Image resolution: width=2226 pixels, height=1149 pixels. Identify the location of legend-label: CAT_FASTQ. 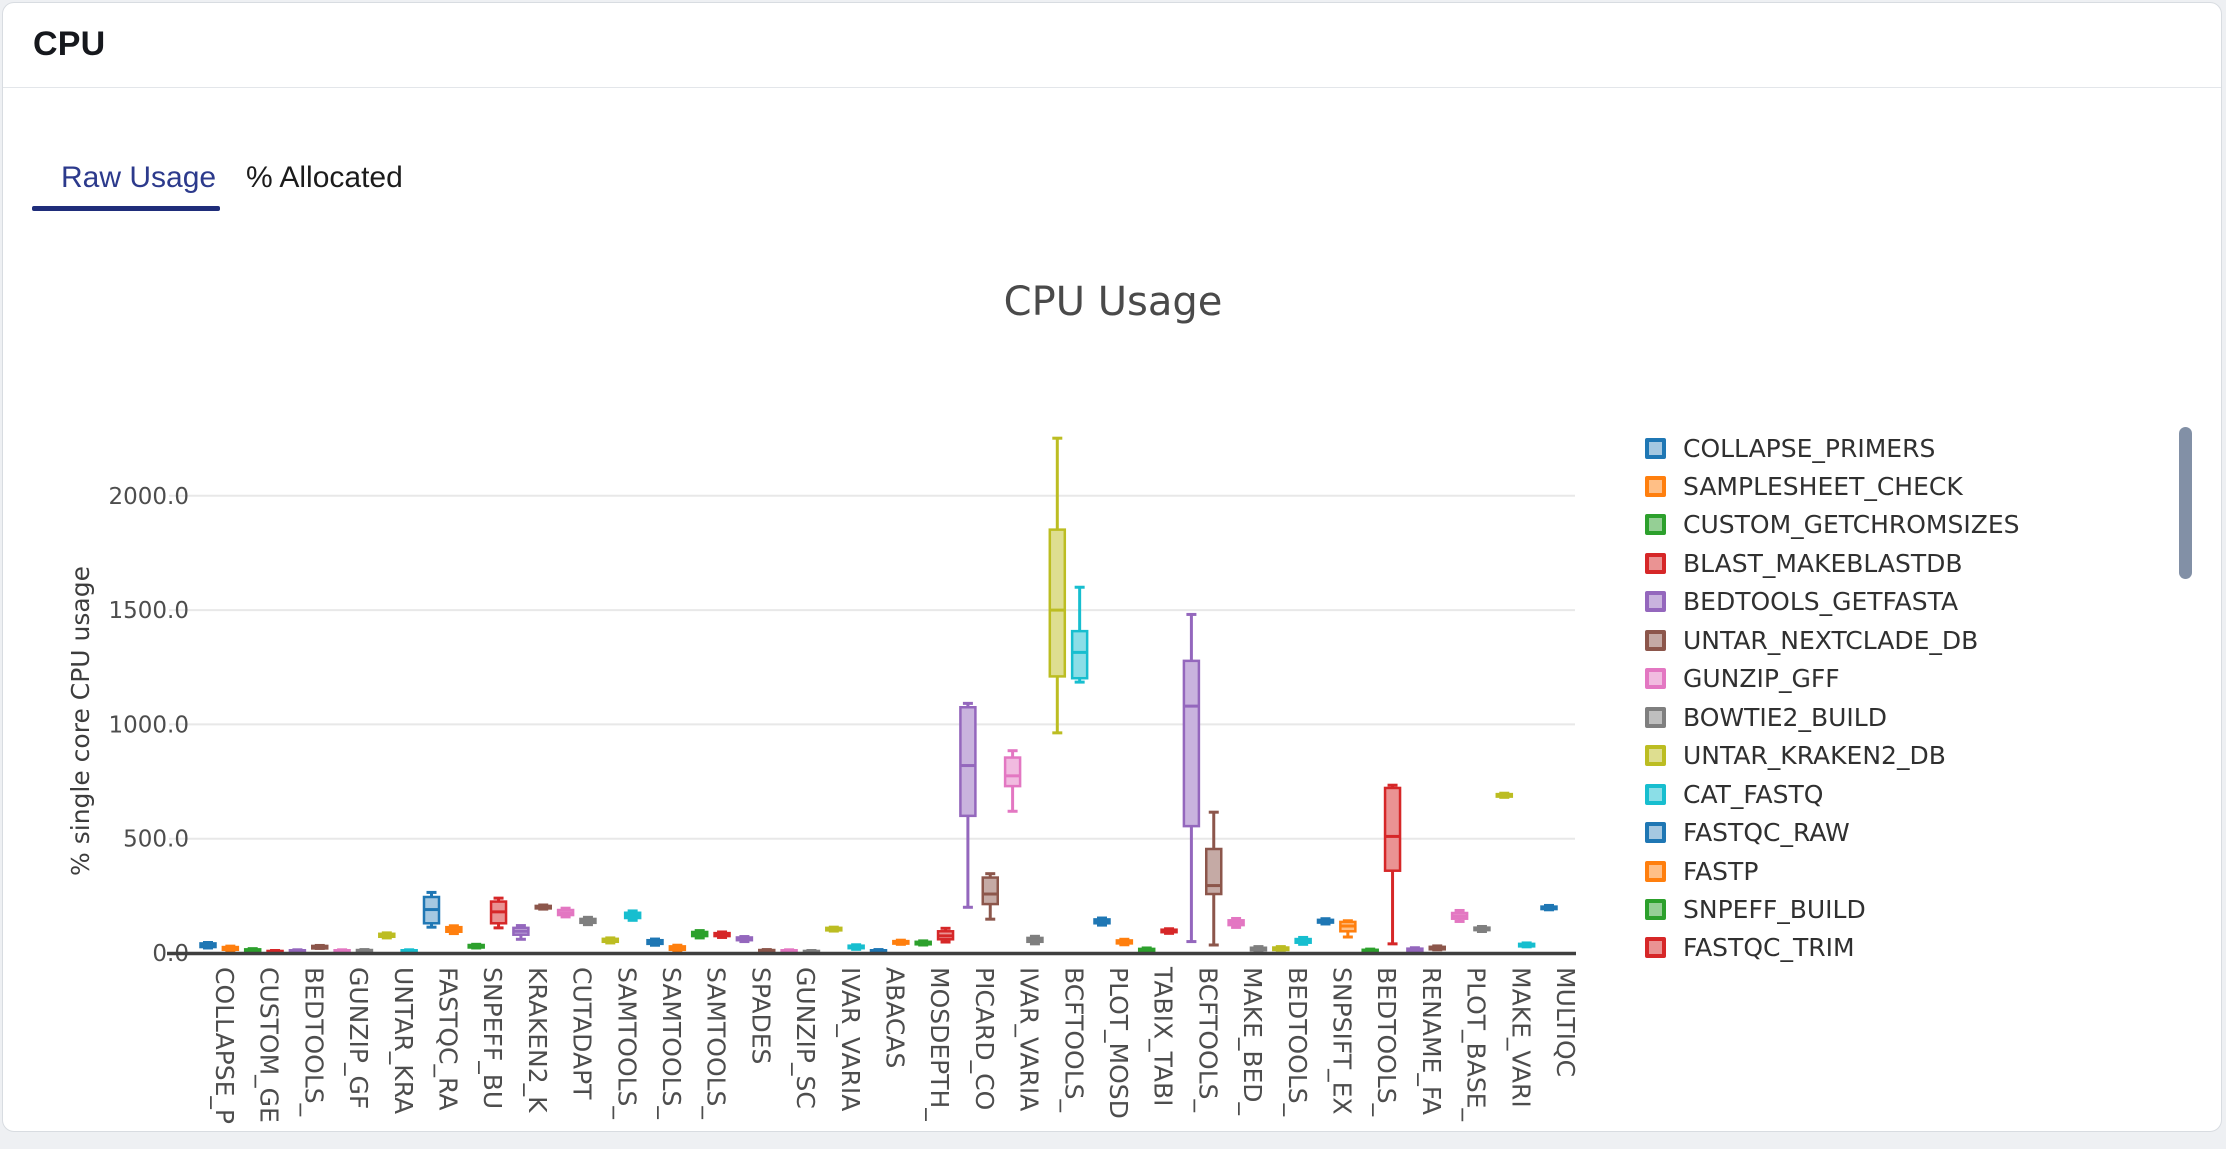
(1753, 794).